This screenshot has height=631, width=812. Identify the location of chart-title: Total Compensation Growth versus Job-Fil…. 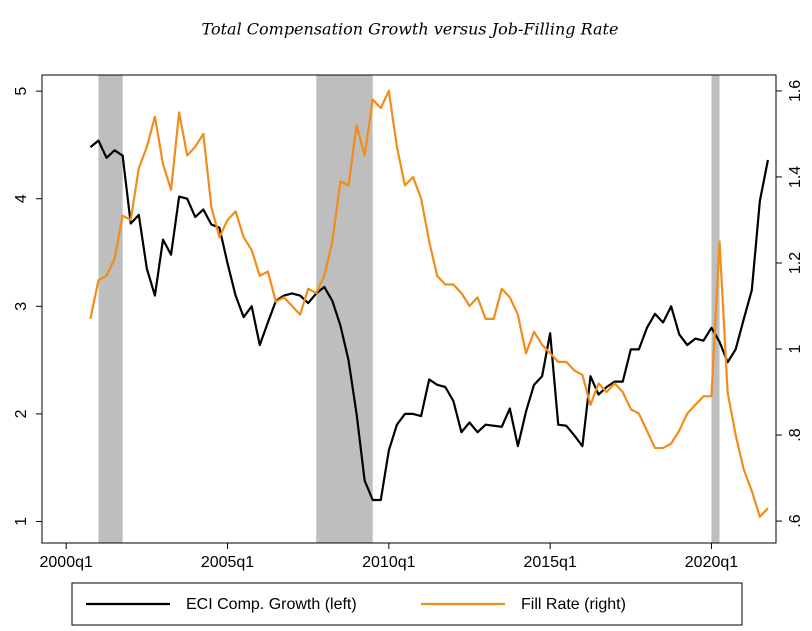
(410, 29).